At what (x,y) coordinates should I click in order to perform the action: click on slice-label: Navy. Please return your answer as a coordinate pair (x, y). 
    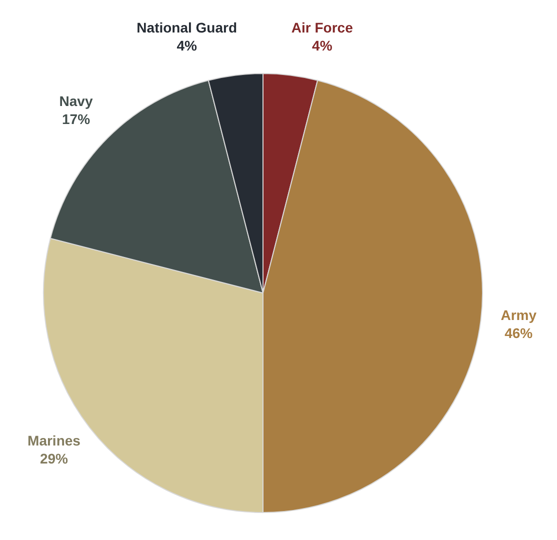
    Looking at the image, I should click on (76, 100).